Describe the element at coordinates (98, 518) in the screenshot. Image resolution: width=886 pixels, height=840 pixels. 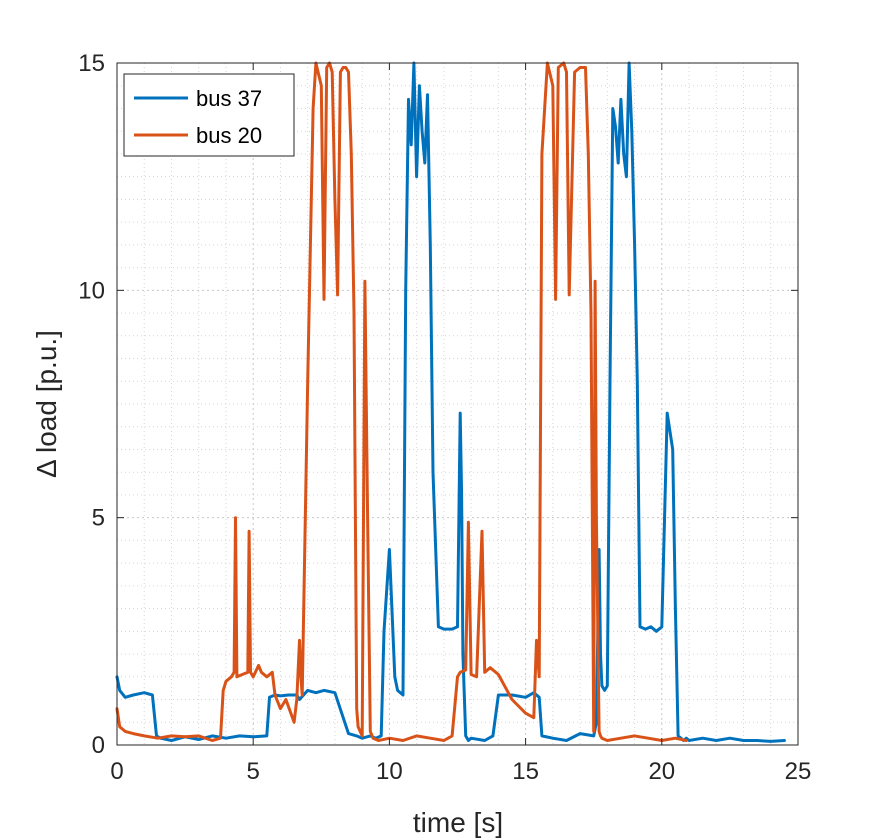
I see `y-tick-label: 5` at that location.